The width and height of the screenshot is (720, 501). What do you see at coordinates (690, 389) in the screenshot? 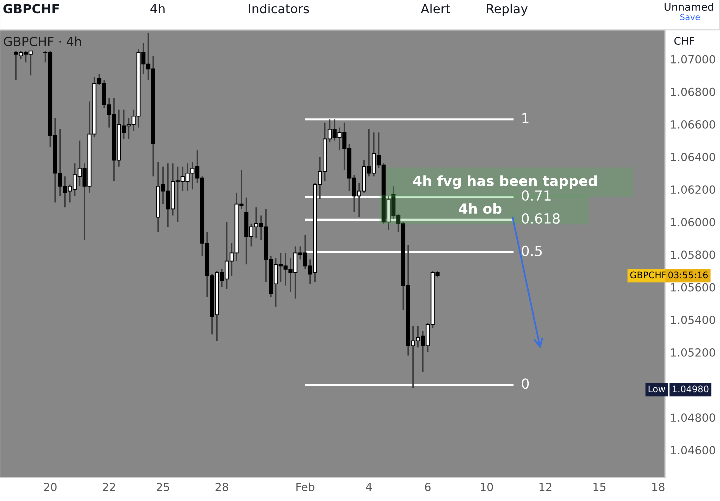
I see `text: 1.04980` at bounding box center [690, 389].